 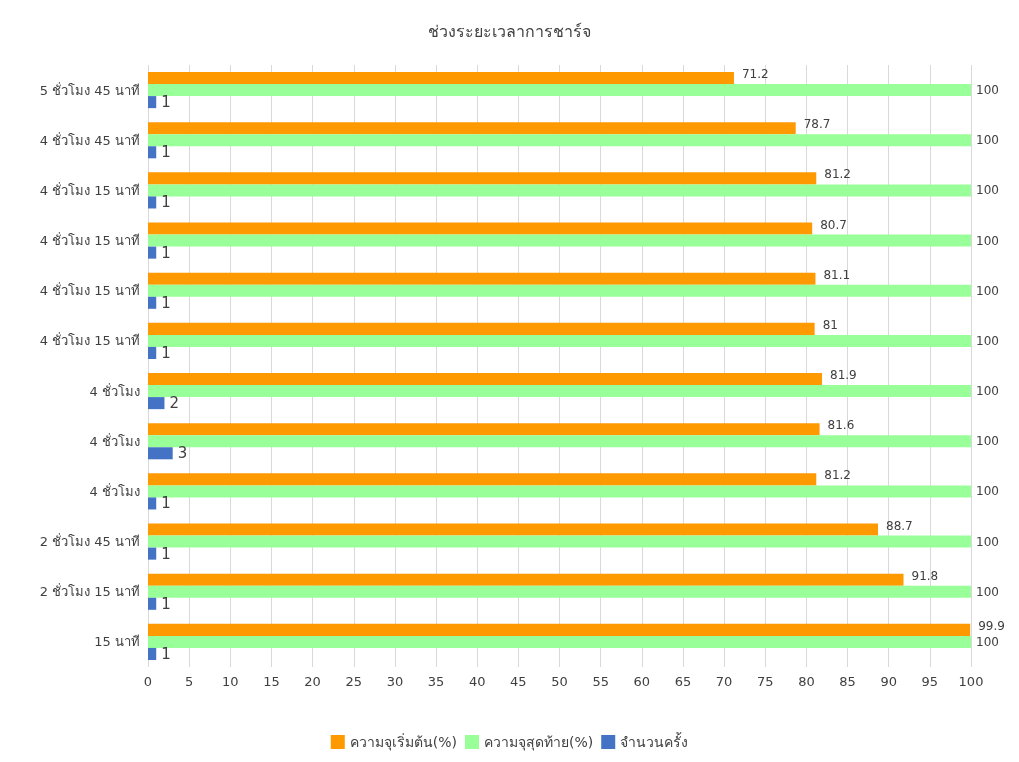 I want to click on x-tick-label: 70, so click(x=724, y=681).